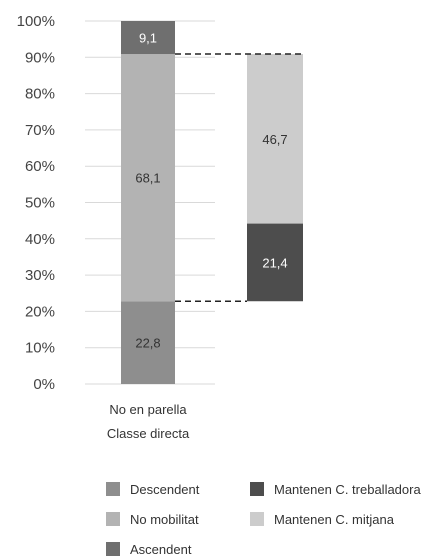 The image size is (445, 557). Describe the element at coordinates (44, 384) in the screenshot. I see `y-tick-label: 0%` at that location.